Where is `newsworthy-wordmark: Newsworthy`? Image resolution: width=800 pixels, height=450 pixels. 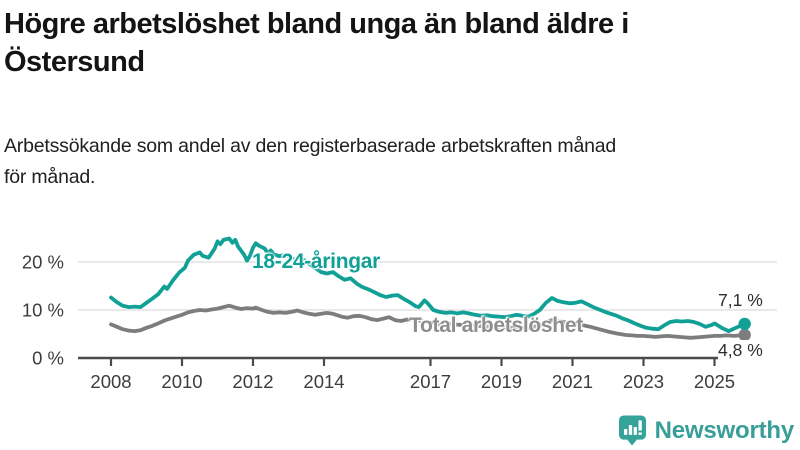
newsworthy-wordmark: Newsworthy is located at coordinates (724, 430).